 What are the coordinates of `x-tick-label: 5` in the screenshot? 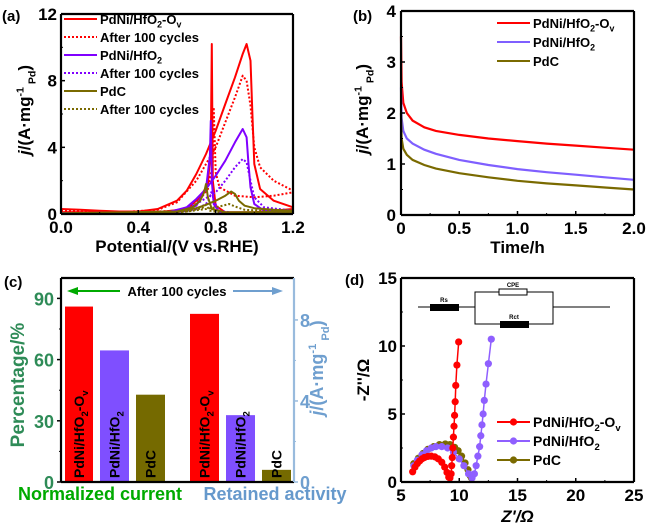 It's located at (400, 495).